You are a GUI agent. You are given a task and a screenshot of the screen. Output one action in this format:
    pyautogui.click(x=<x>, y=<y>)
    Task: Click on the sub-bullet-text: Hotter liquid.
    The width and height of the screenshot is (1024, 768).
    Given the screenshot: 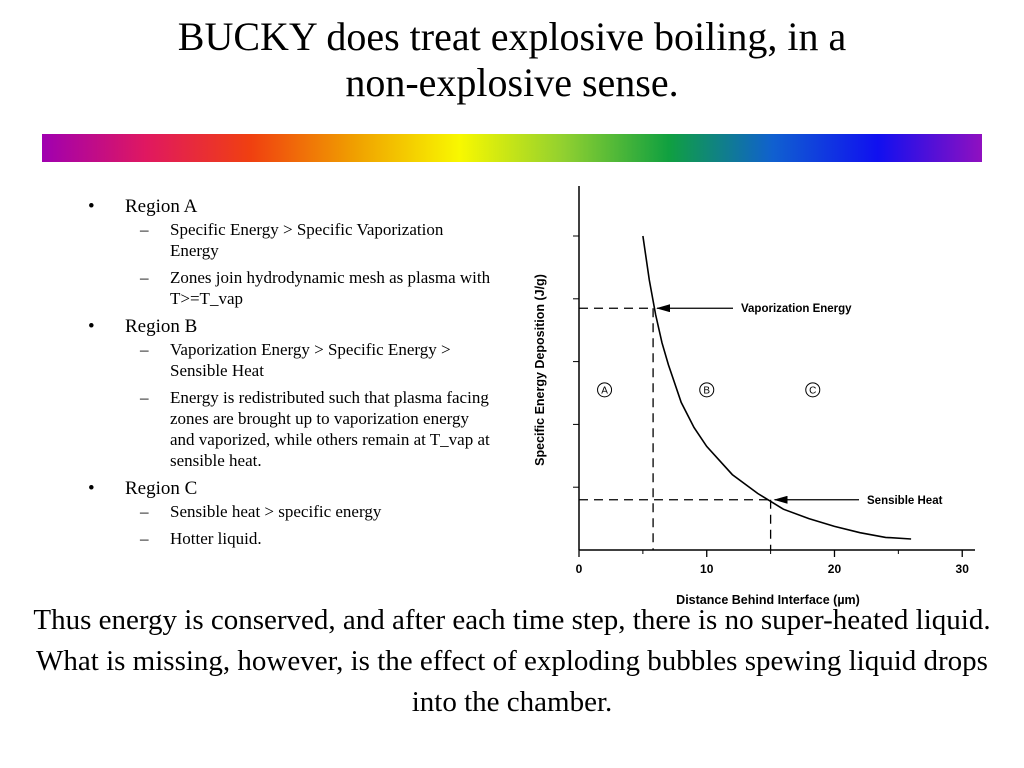 What is the action you would take?
    pyautogui.click(x=216, y=538)
    